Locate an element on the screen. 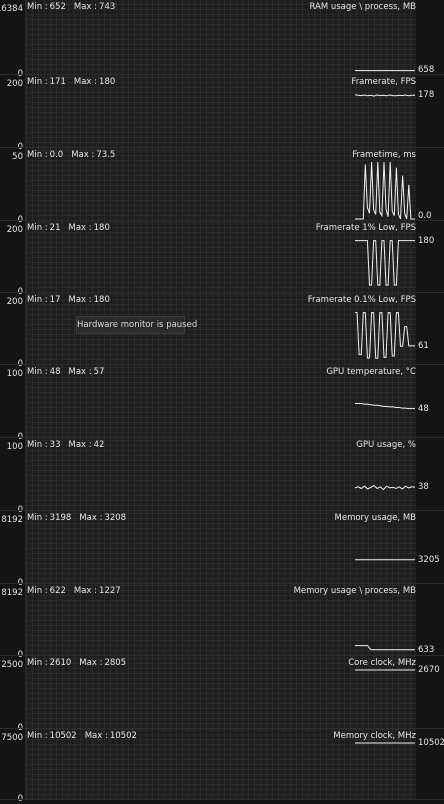 This screenshot has width=444, height=804. min-value: 3198 is located at coordinates (60, 518).